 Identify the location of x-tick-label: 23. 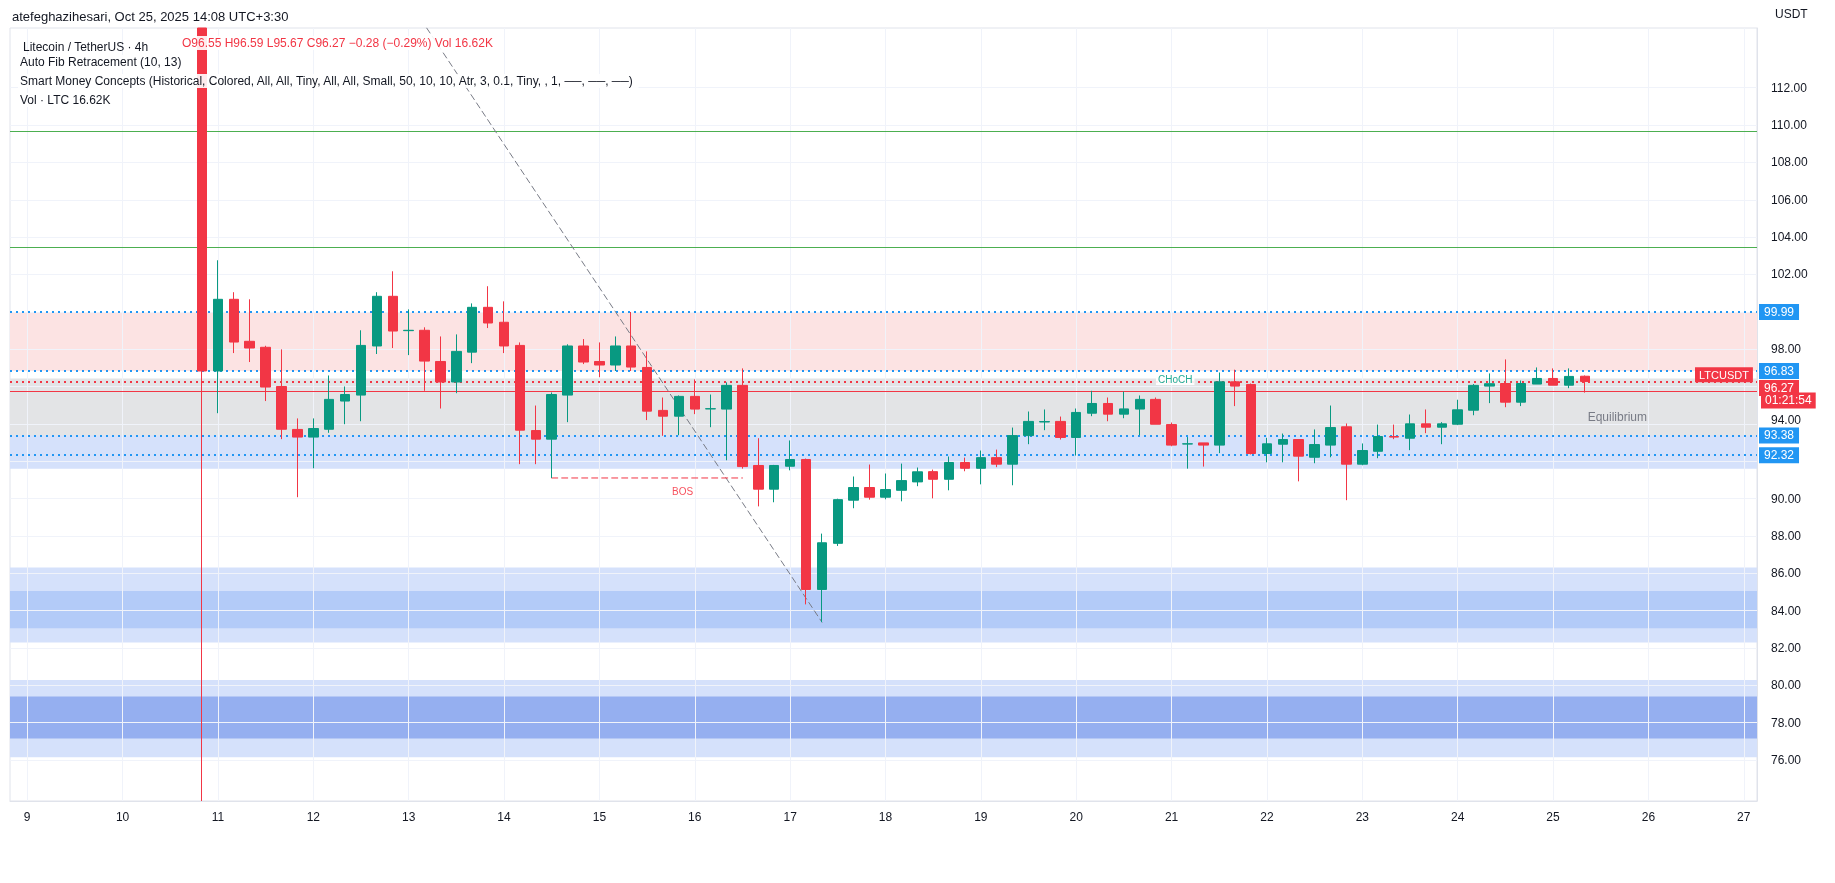
(1362, 817).